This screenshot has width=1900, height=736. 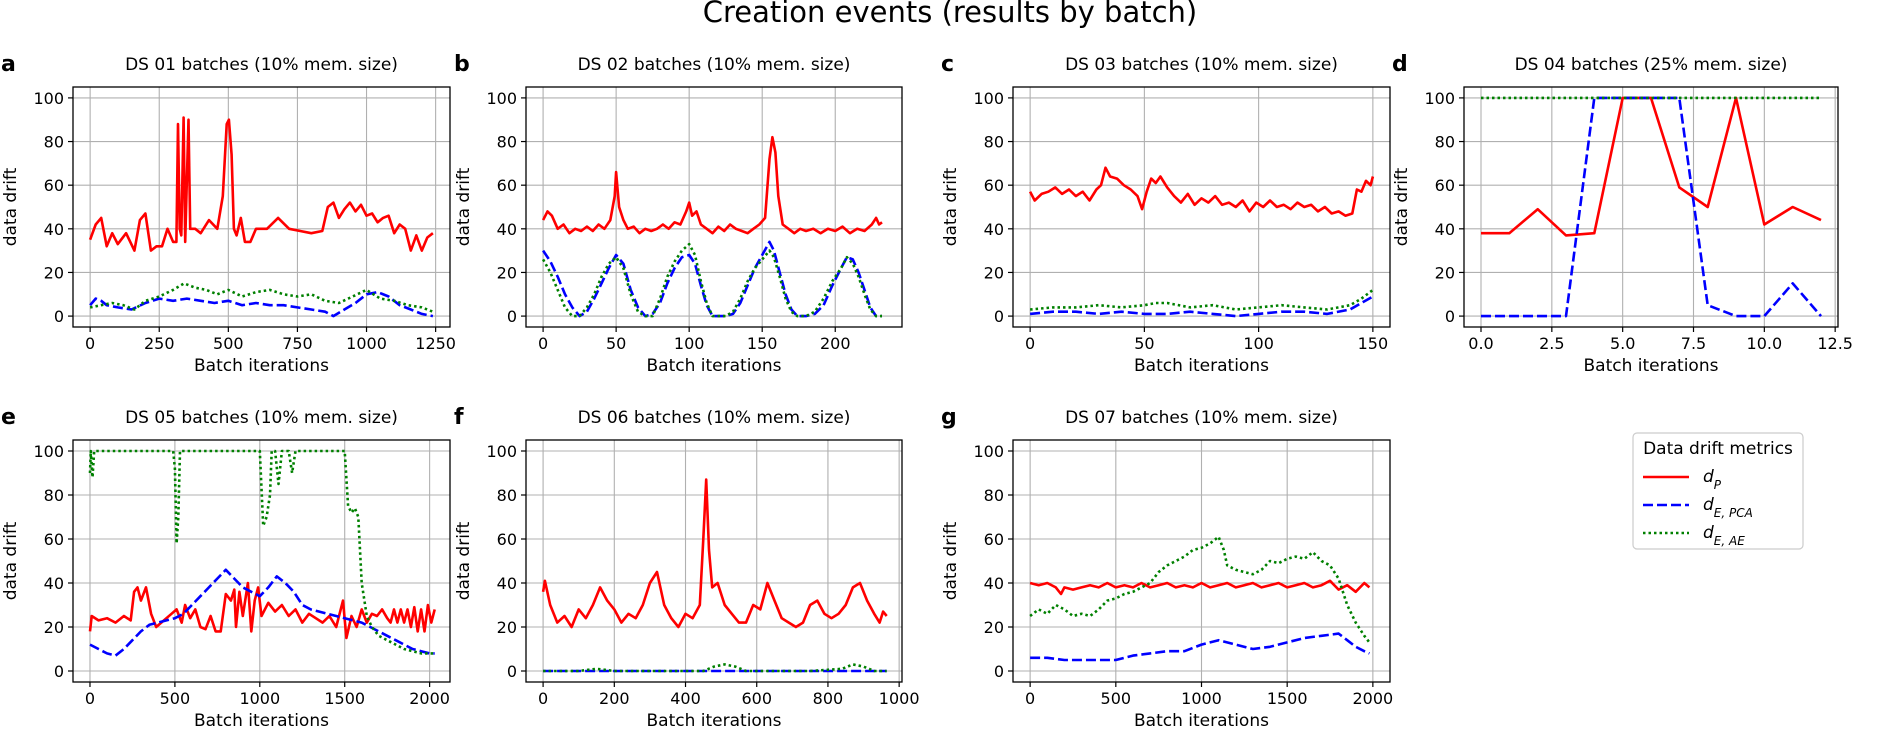 I want to click on panel-title: DS 02 batches (10% mem. size), so click(x=714, y=65).